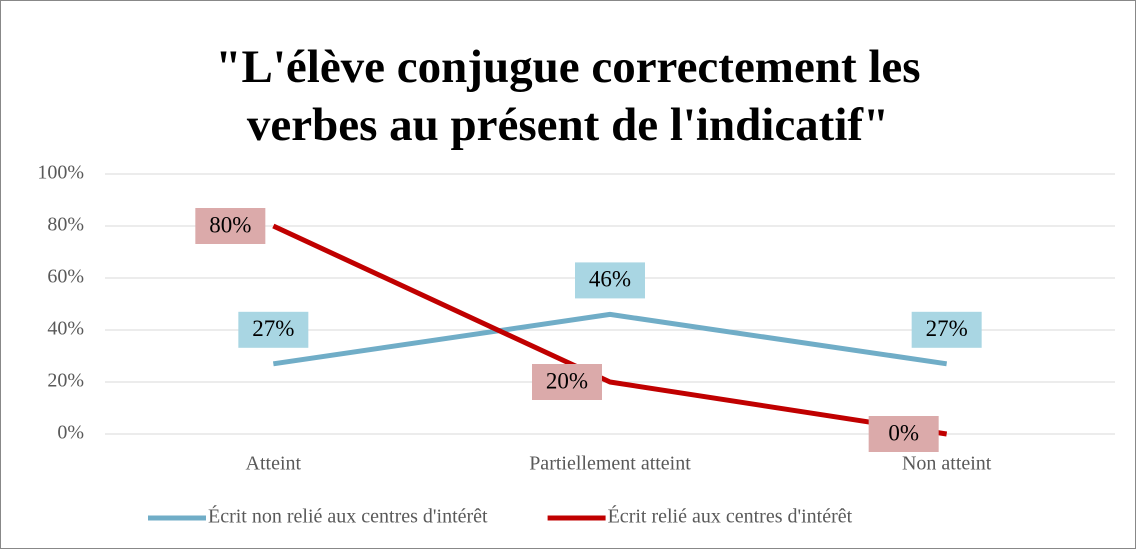  I want to click on y-tick-label: 60%, so click(65, 277).